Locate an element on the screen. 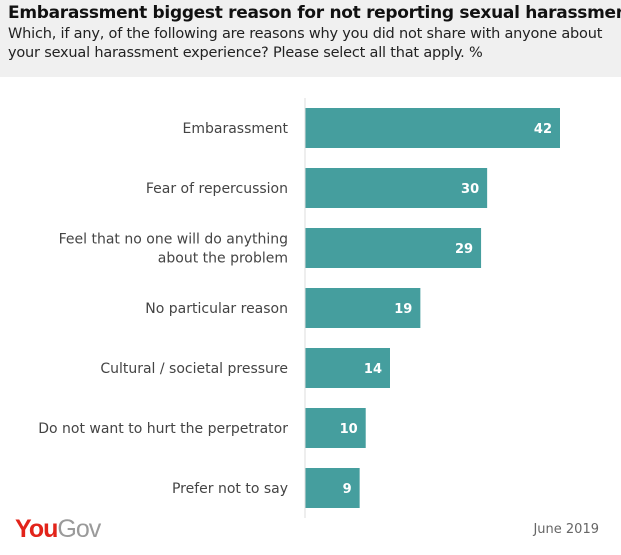 The image size is (621, 555). category-label: No particular reason is located at coordinates (216, 309).